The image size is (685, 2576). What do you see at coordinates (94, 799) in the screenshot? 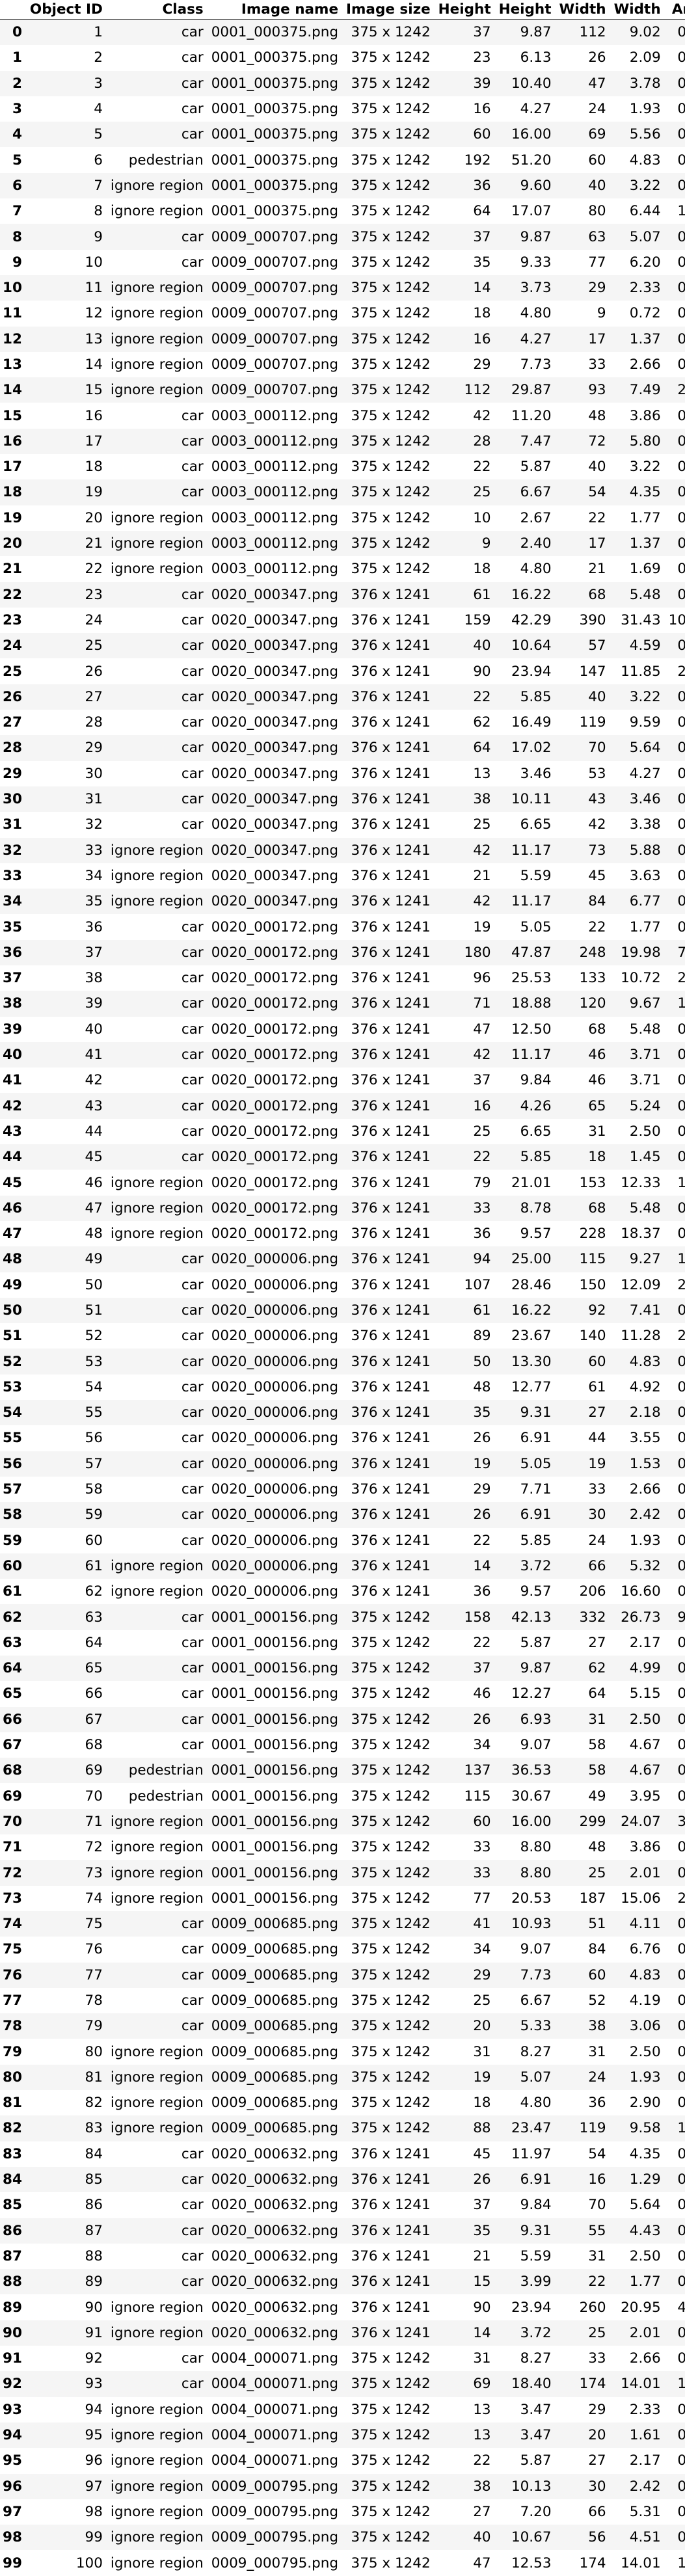
I see `cell-object-id: 31` at bounding box center [94, 799].